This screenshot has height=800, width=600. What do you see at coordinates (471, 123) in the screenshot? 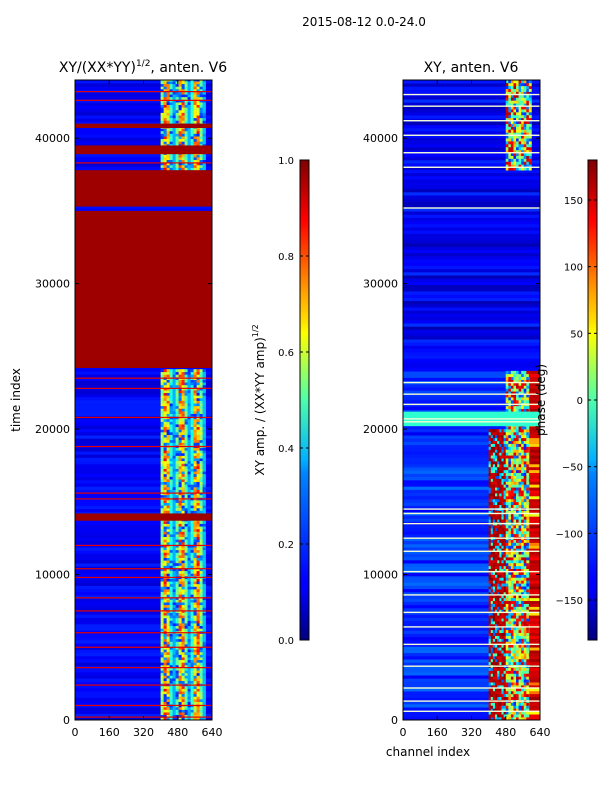
I see `heatmap-row` at bounding box center [471, 123].